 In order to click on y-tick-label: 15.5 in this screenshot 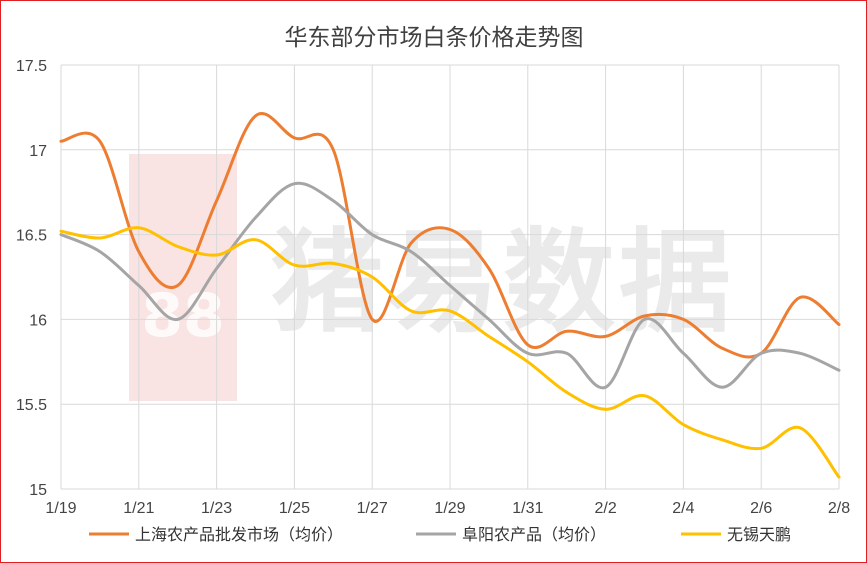, I will do `click(31, 405)`.